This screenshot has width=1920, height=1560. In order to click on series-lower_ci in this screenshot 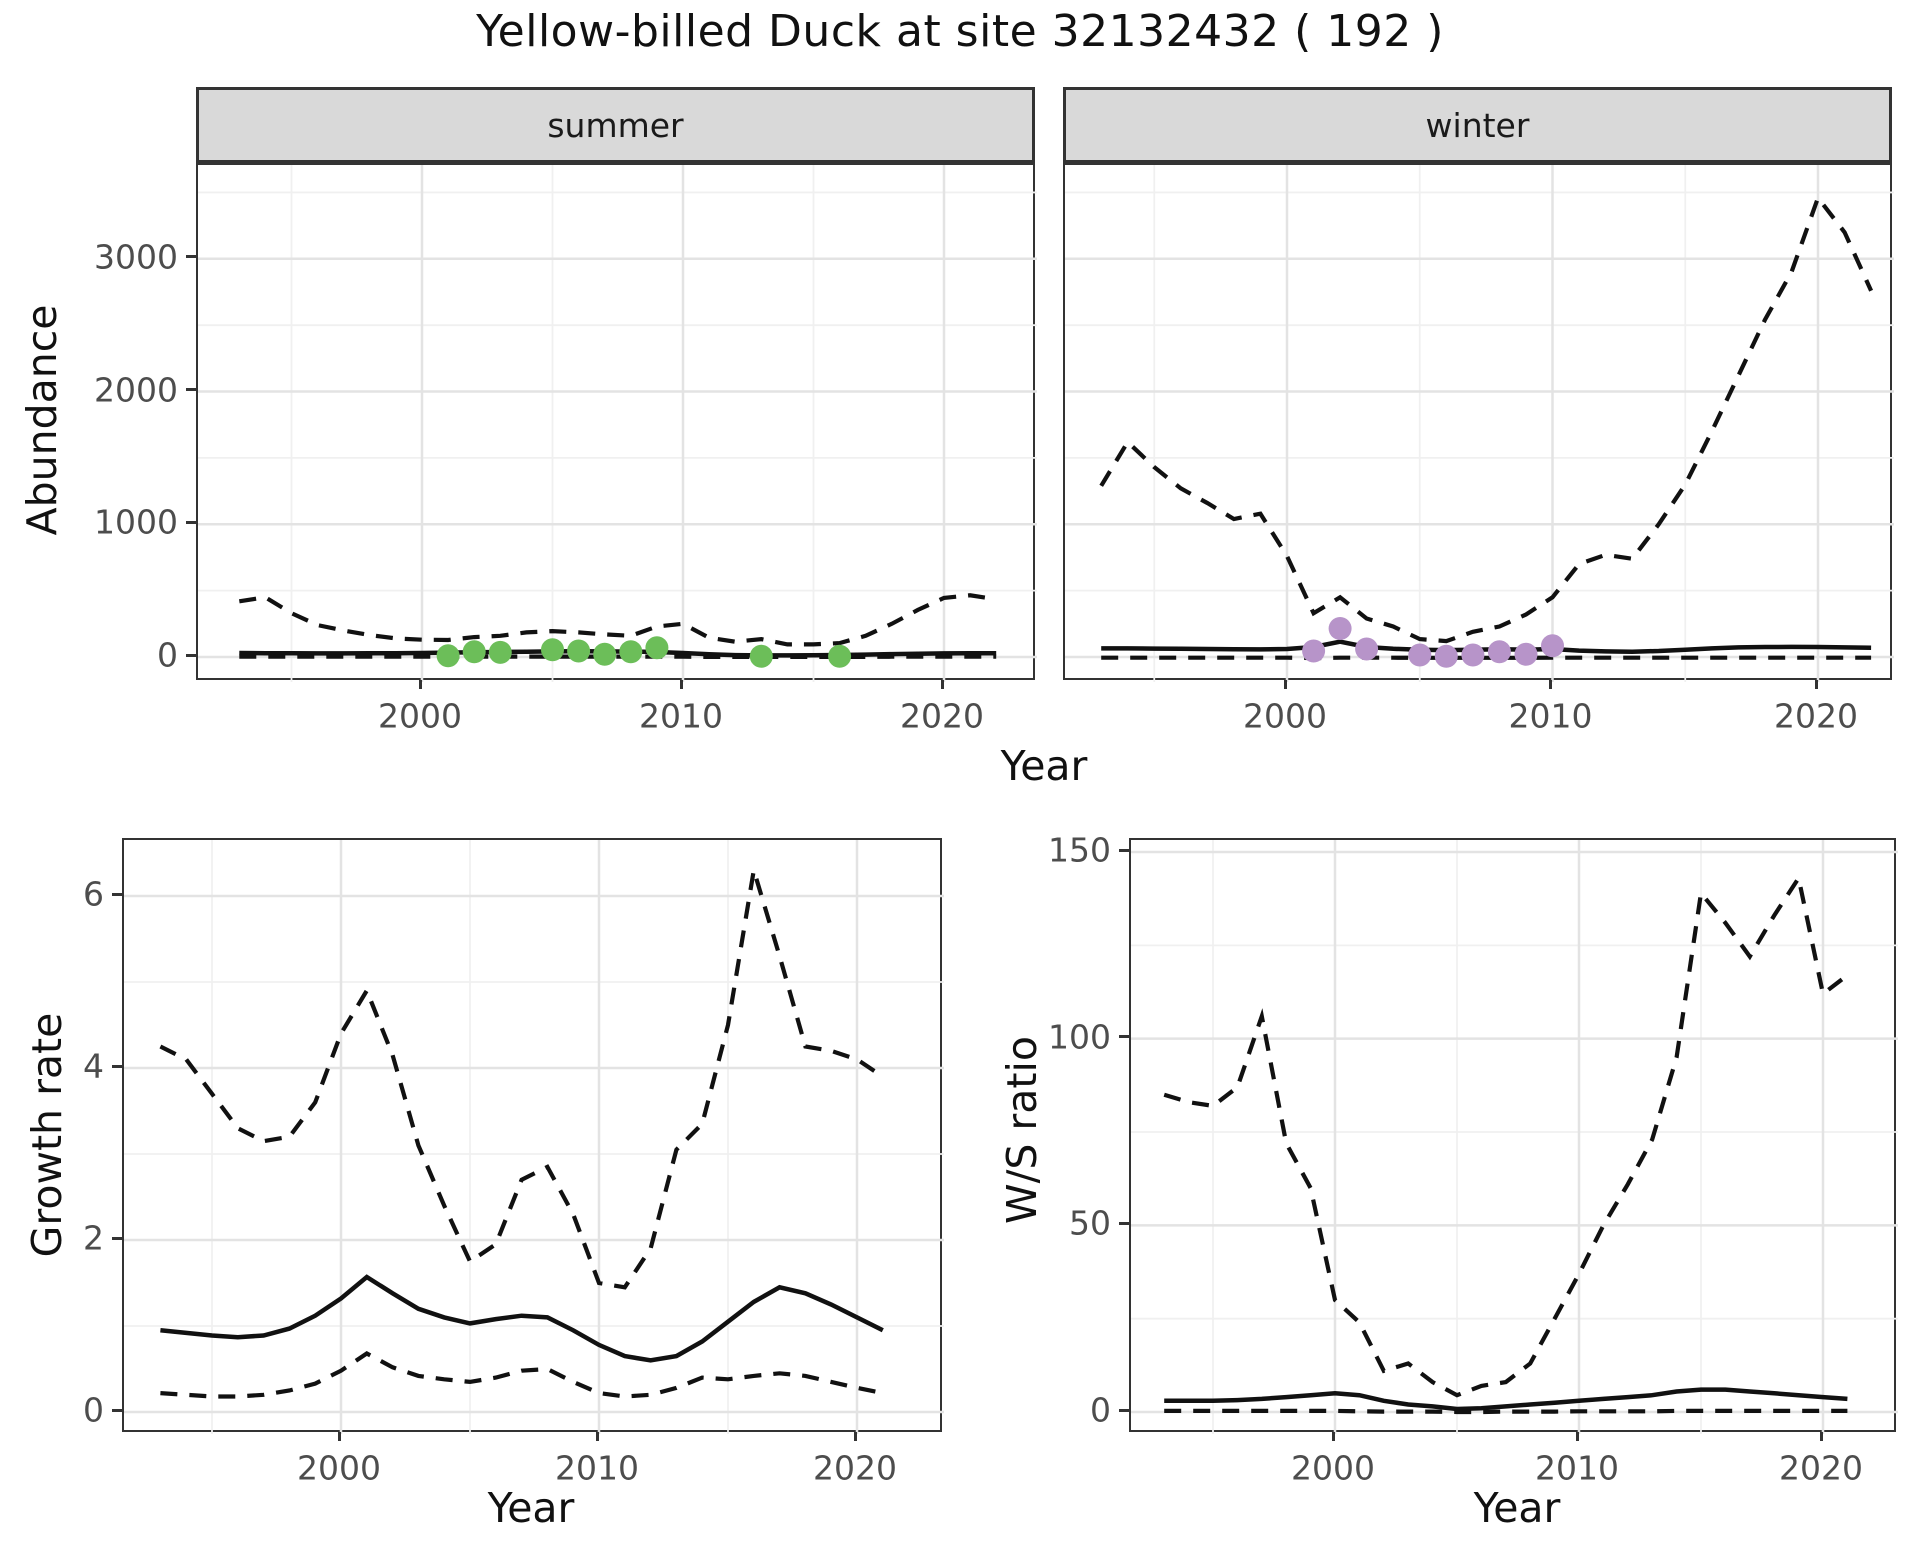, I will do `click(522, 1375)`.